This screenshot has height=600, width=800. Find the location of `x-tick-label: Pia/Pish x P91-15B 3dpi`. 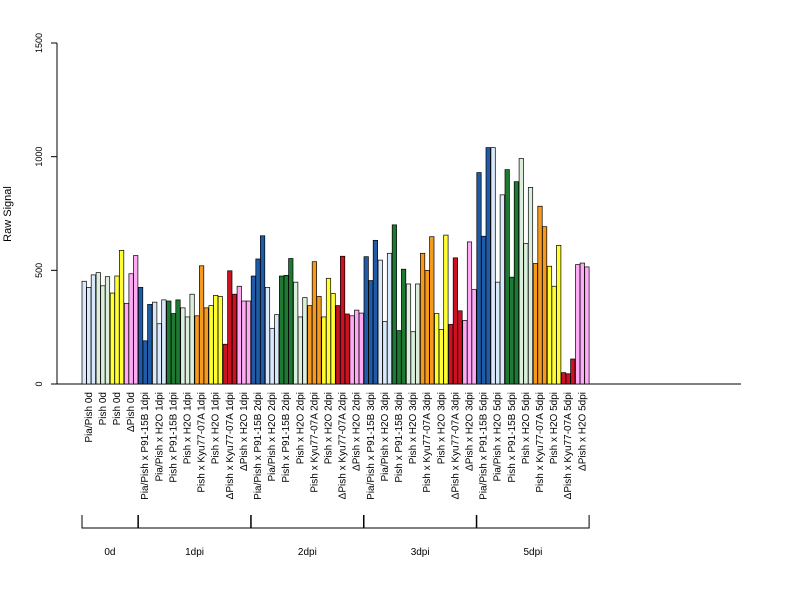

x-tick-label: Pia/Pish x P91-15B 3dpi is located at coordinates (371, 446).